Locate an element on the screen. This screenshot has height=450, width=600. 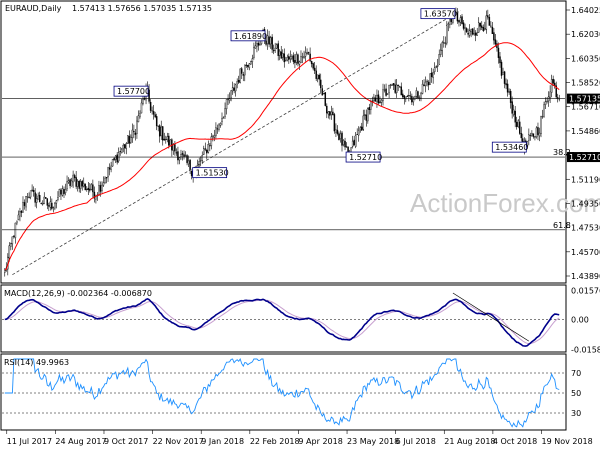
price-tick-label: 1.47530 is located at coordinates (585, 228).